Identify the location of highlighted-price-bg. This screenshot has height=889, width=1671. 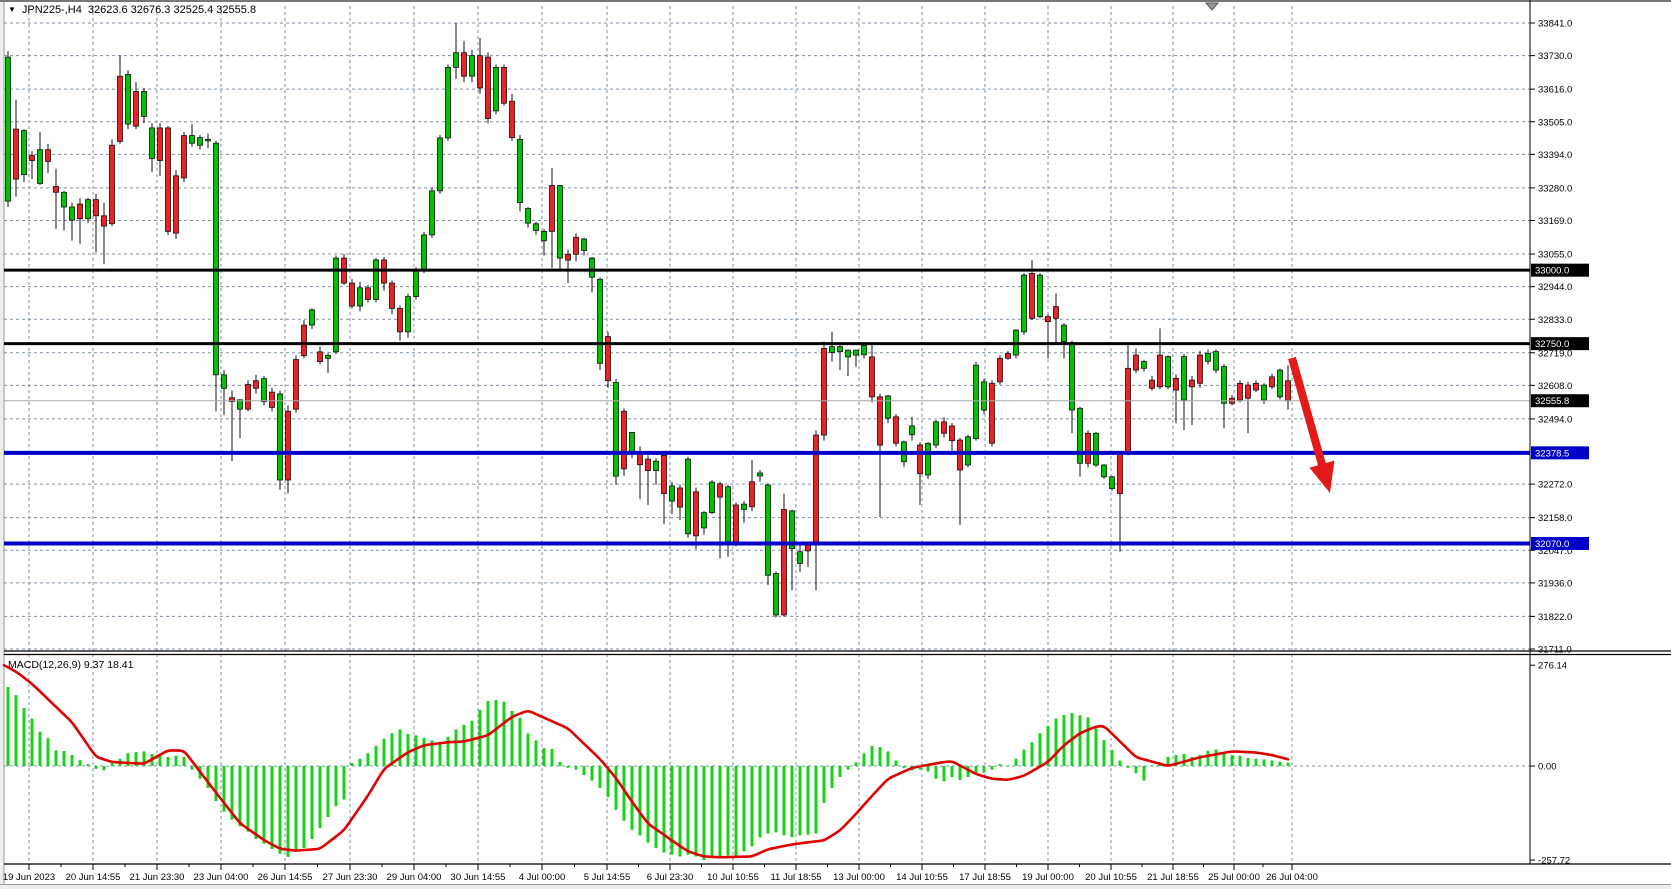
(1560, 453).